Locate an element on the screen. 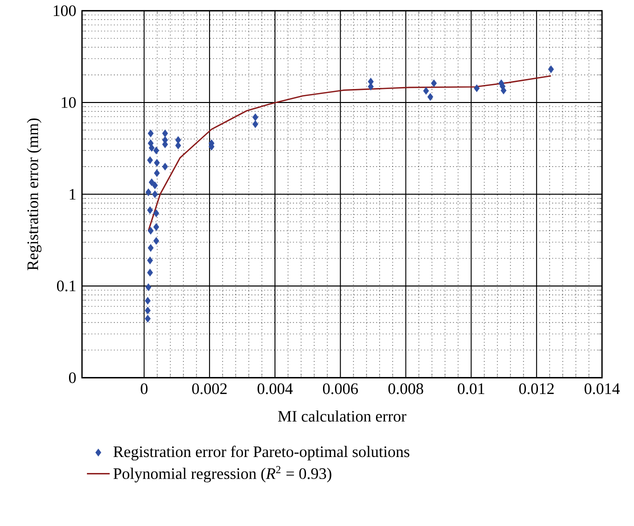 This screenshot has width=634, height=526. x-tick-label: 0.006 is located at coordinates (340, 388).